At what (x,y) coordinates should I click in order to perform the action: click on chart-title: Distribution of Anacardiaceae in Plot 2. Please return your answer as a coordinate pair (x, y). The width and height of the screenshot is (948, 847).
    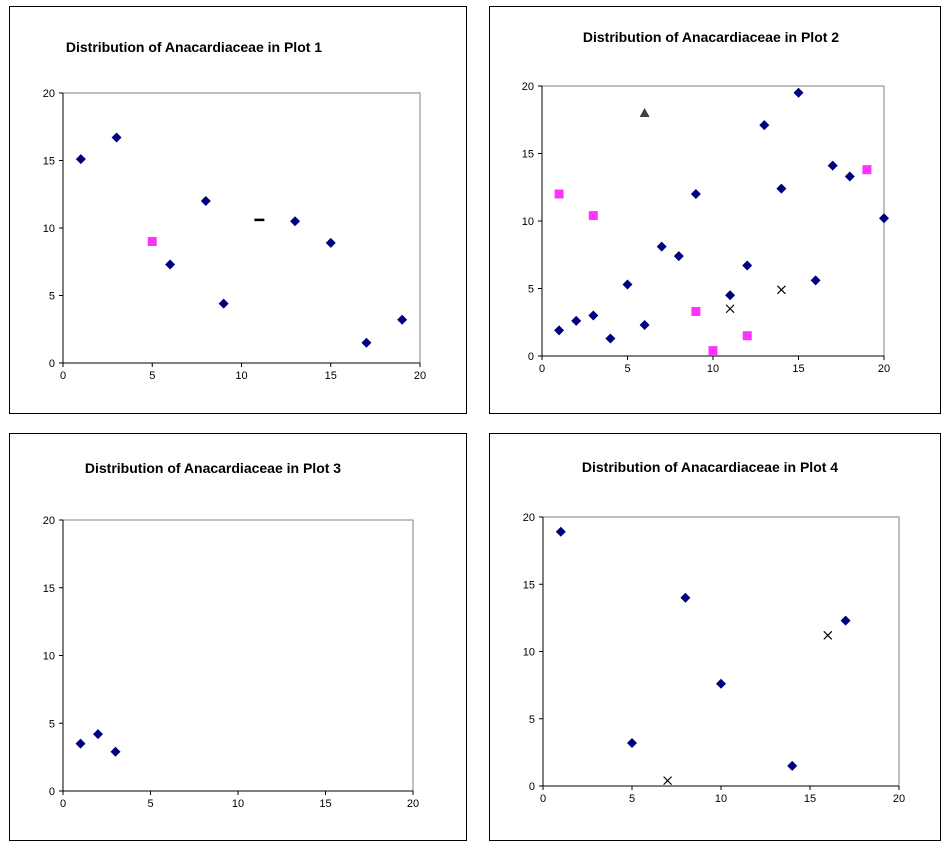
    Looking at the image, I should click on (711, 37).